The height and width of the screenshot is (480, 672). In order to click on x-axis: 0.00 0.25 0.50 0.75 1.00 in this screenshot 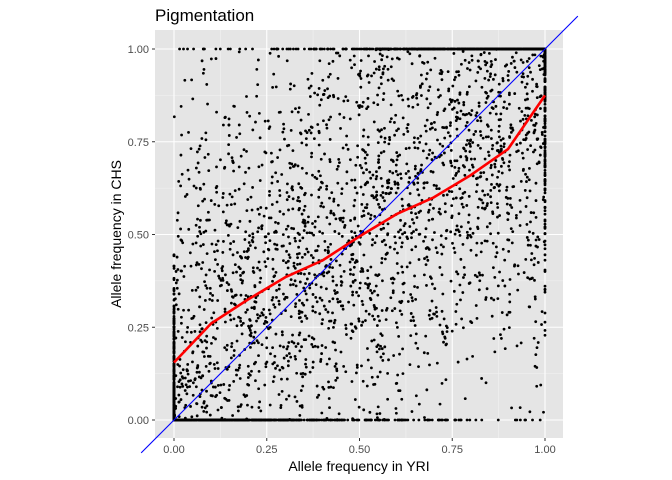, I will do `click(359, 447)`.